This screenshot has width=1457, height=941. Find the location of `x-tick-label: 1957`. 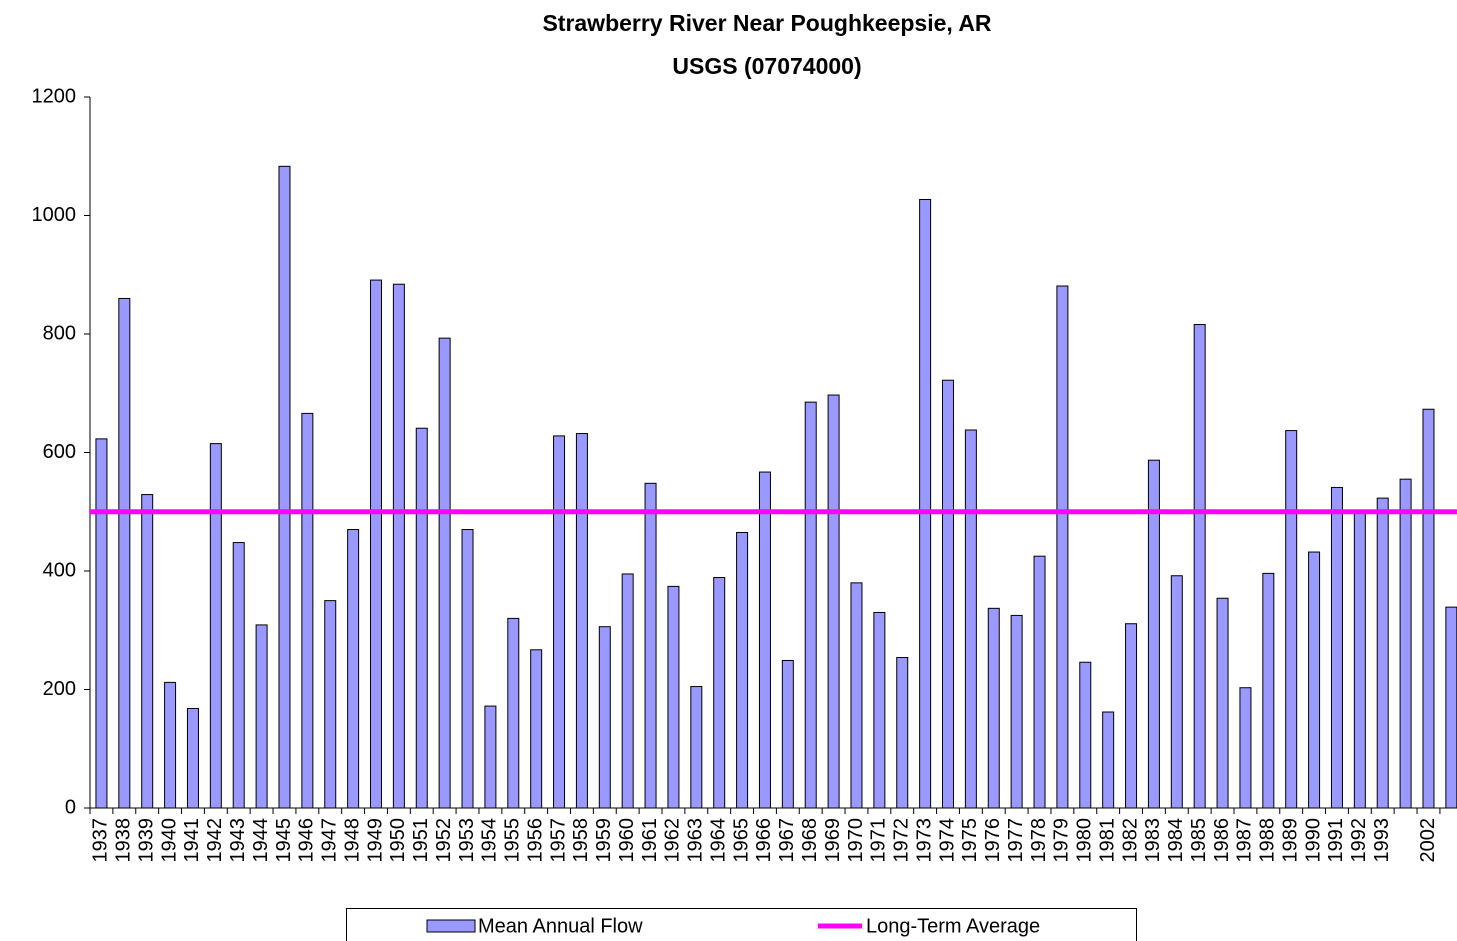

x-tick-label: 1957 is located at coordinates (558, 840).